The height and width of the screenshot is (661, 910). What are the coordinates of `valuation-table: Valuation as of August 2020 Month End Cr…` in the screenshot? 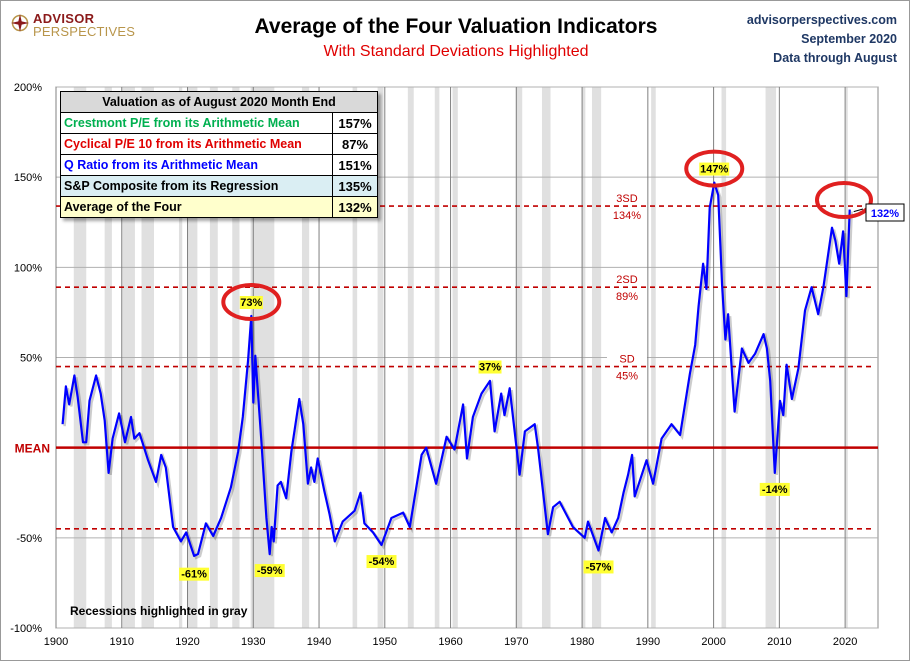 It's located at (219, 154).